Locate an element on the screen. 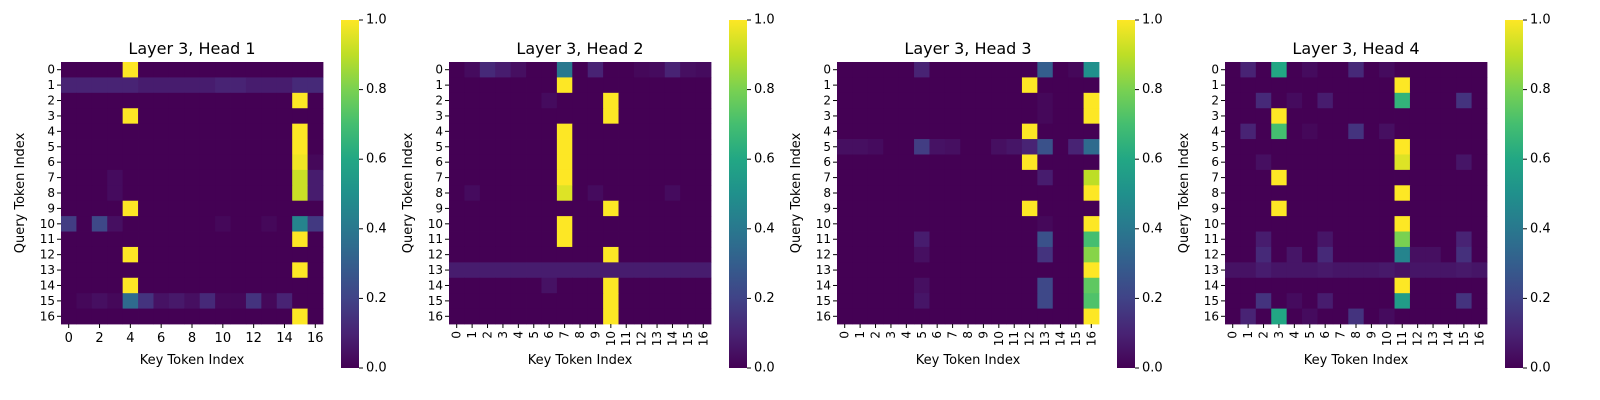 Image resolution: width=1600 pixels, height=400 pixels. y-tick-label: 2 is located at coordinates (51, 101).